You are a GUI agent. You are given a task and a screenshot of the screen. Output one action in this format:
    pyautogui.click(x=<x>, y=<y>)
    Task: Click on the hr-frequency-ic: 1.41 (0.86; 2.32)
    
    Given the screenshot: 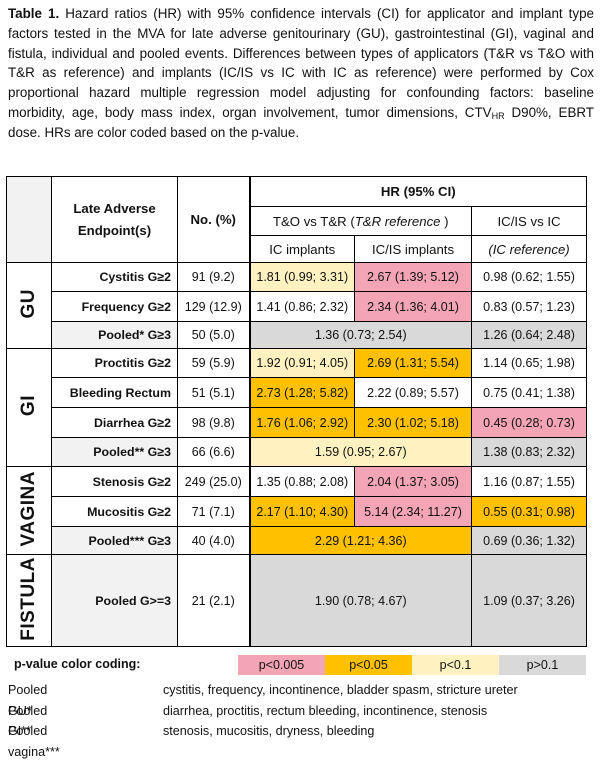 What is the action you would take?
    pyautogui.click(x=301, y=306)
    